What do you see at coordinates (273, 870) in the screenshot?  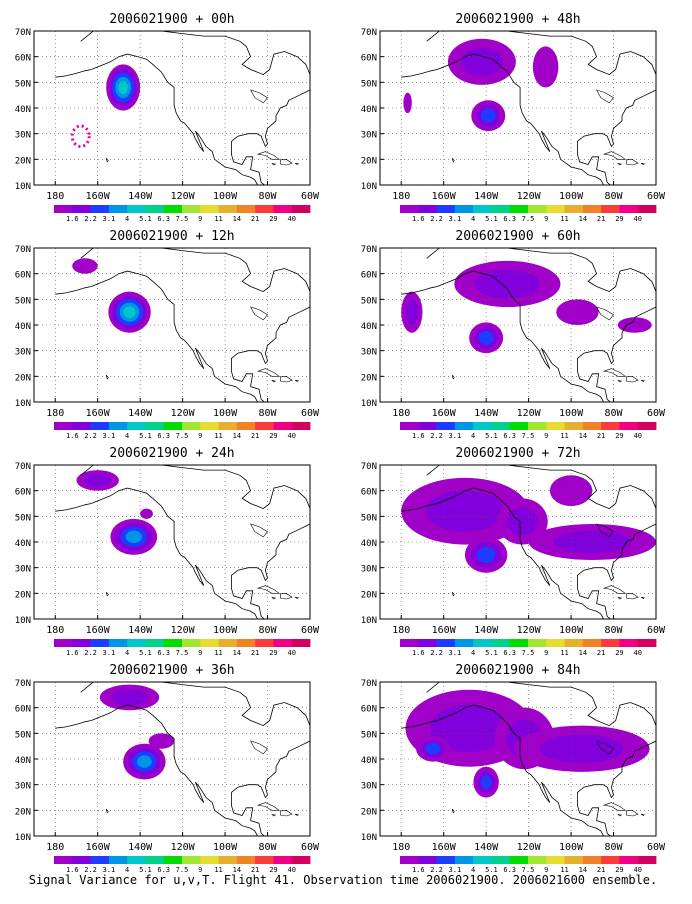 I see `colorbar-label: 29` at bounding box center [273, 870].